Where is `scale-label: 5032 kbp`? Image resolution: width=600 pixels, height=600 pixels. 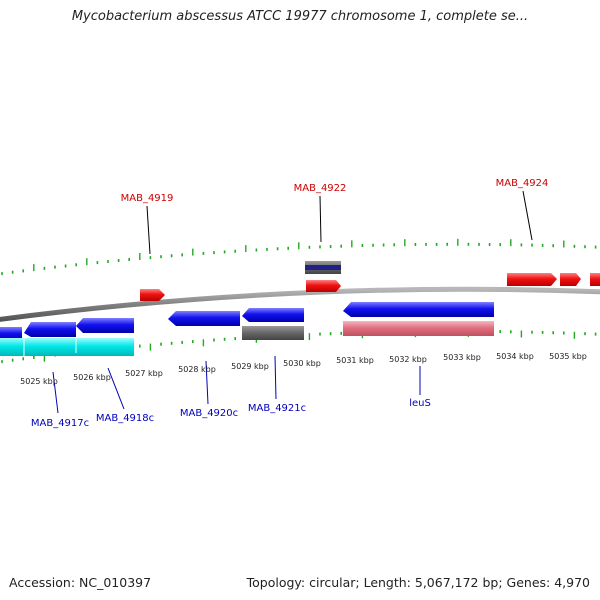
scale-label: 5032 kbp is located at coordinates (408, 359).